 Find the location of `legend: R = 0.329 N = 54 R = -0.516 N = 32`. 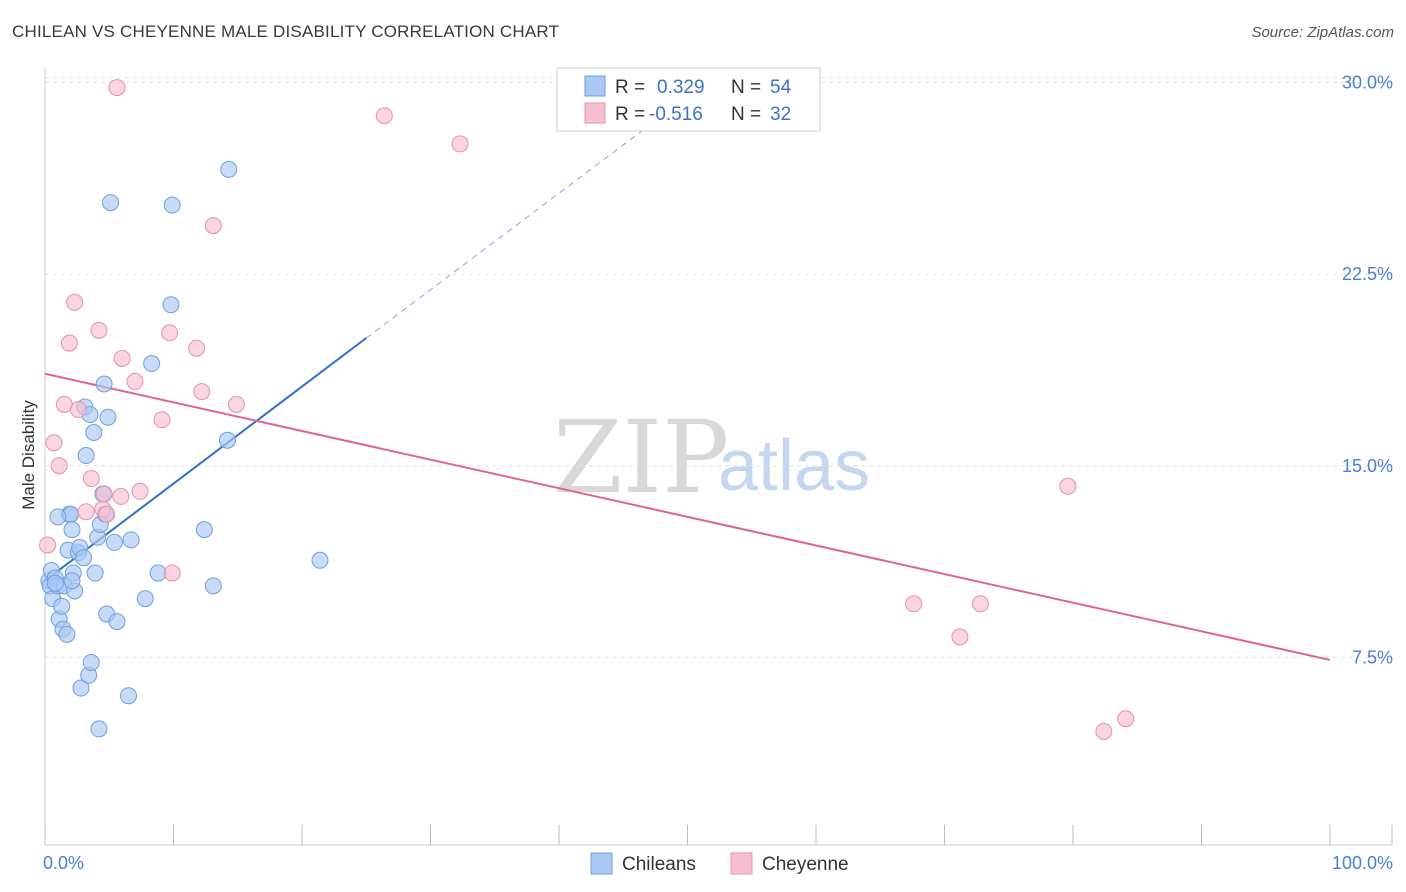

legend: R = 0.329 N = 54 R = -0.516 N = 32 is located at coordinates (688, 99).